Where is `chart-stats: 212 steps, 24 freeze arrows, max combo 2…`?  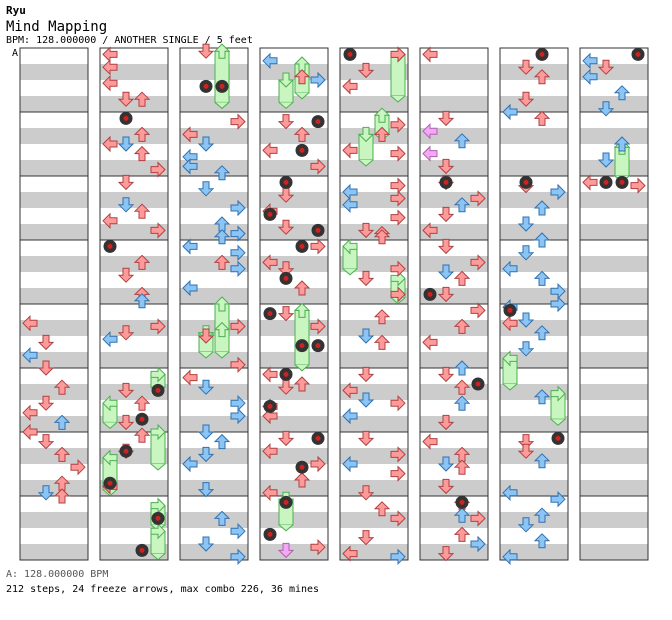 chart-stats: 212 steps, 24 freeze arrows, max combo 2… is located at coordinates (163, 589).